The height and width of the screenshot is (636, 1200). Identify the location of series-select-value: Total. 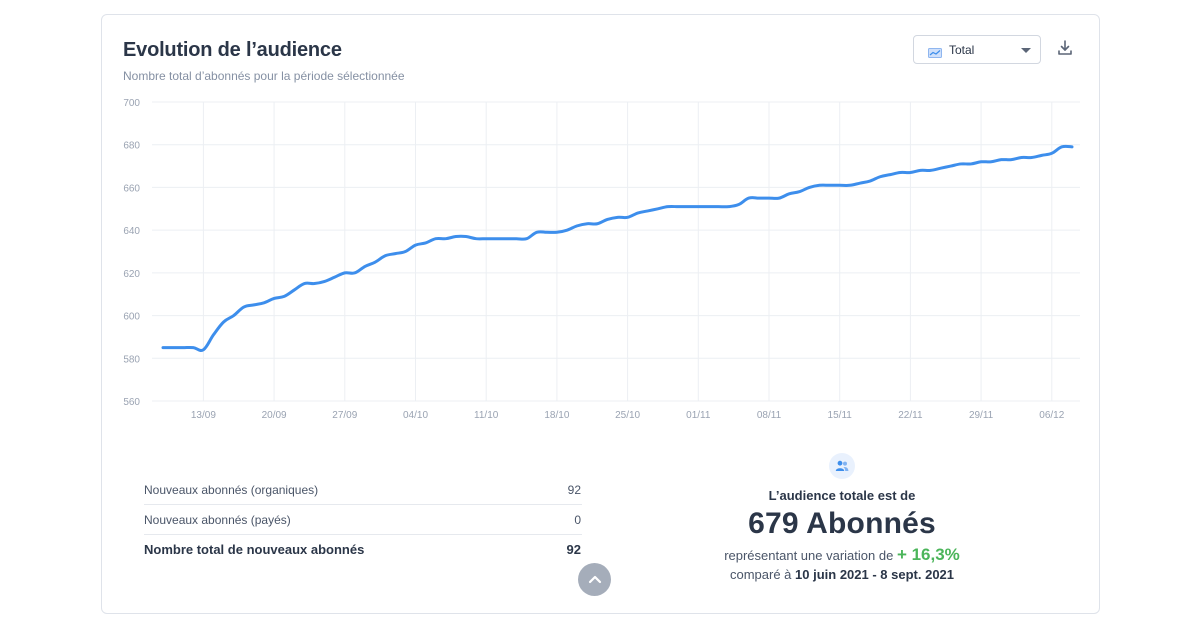
(962, 49).